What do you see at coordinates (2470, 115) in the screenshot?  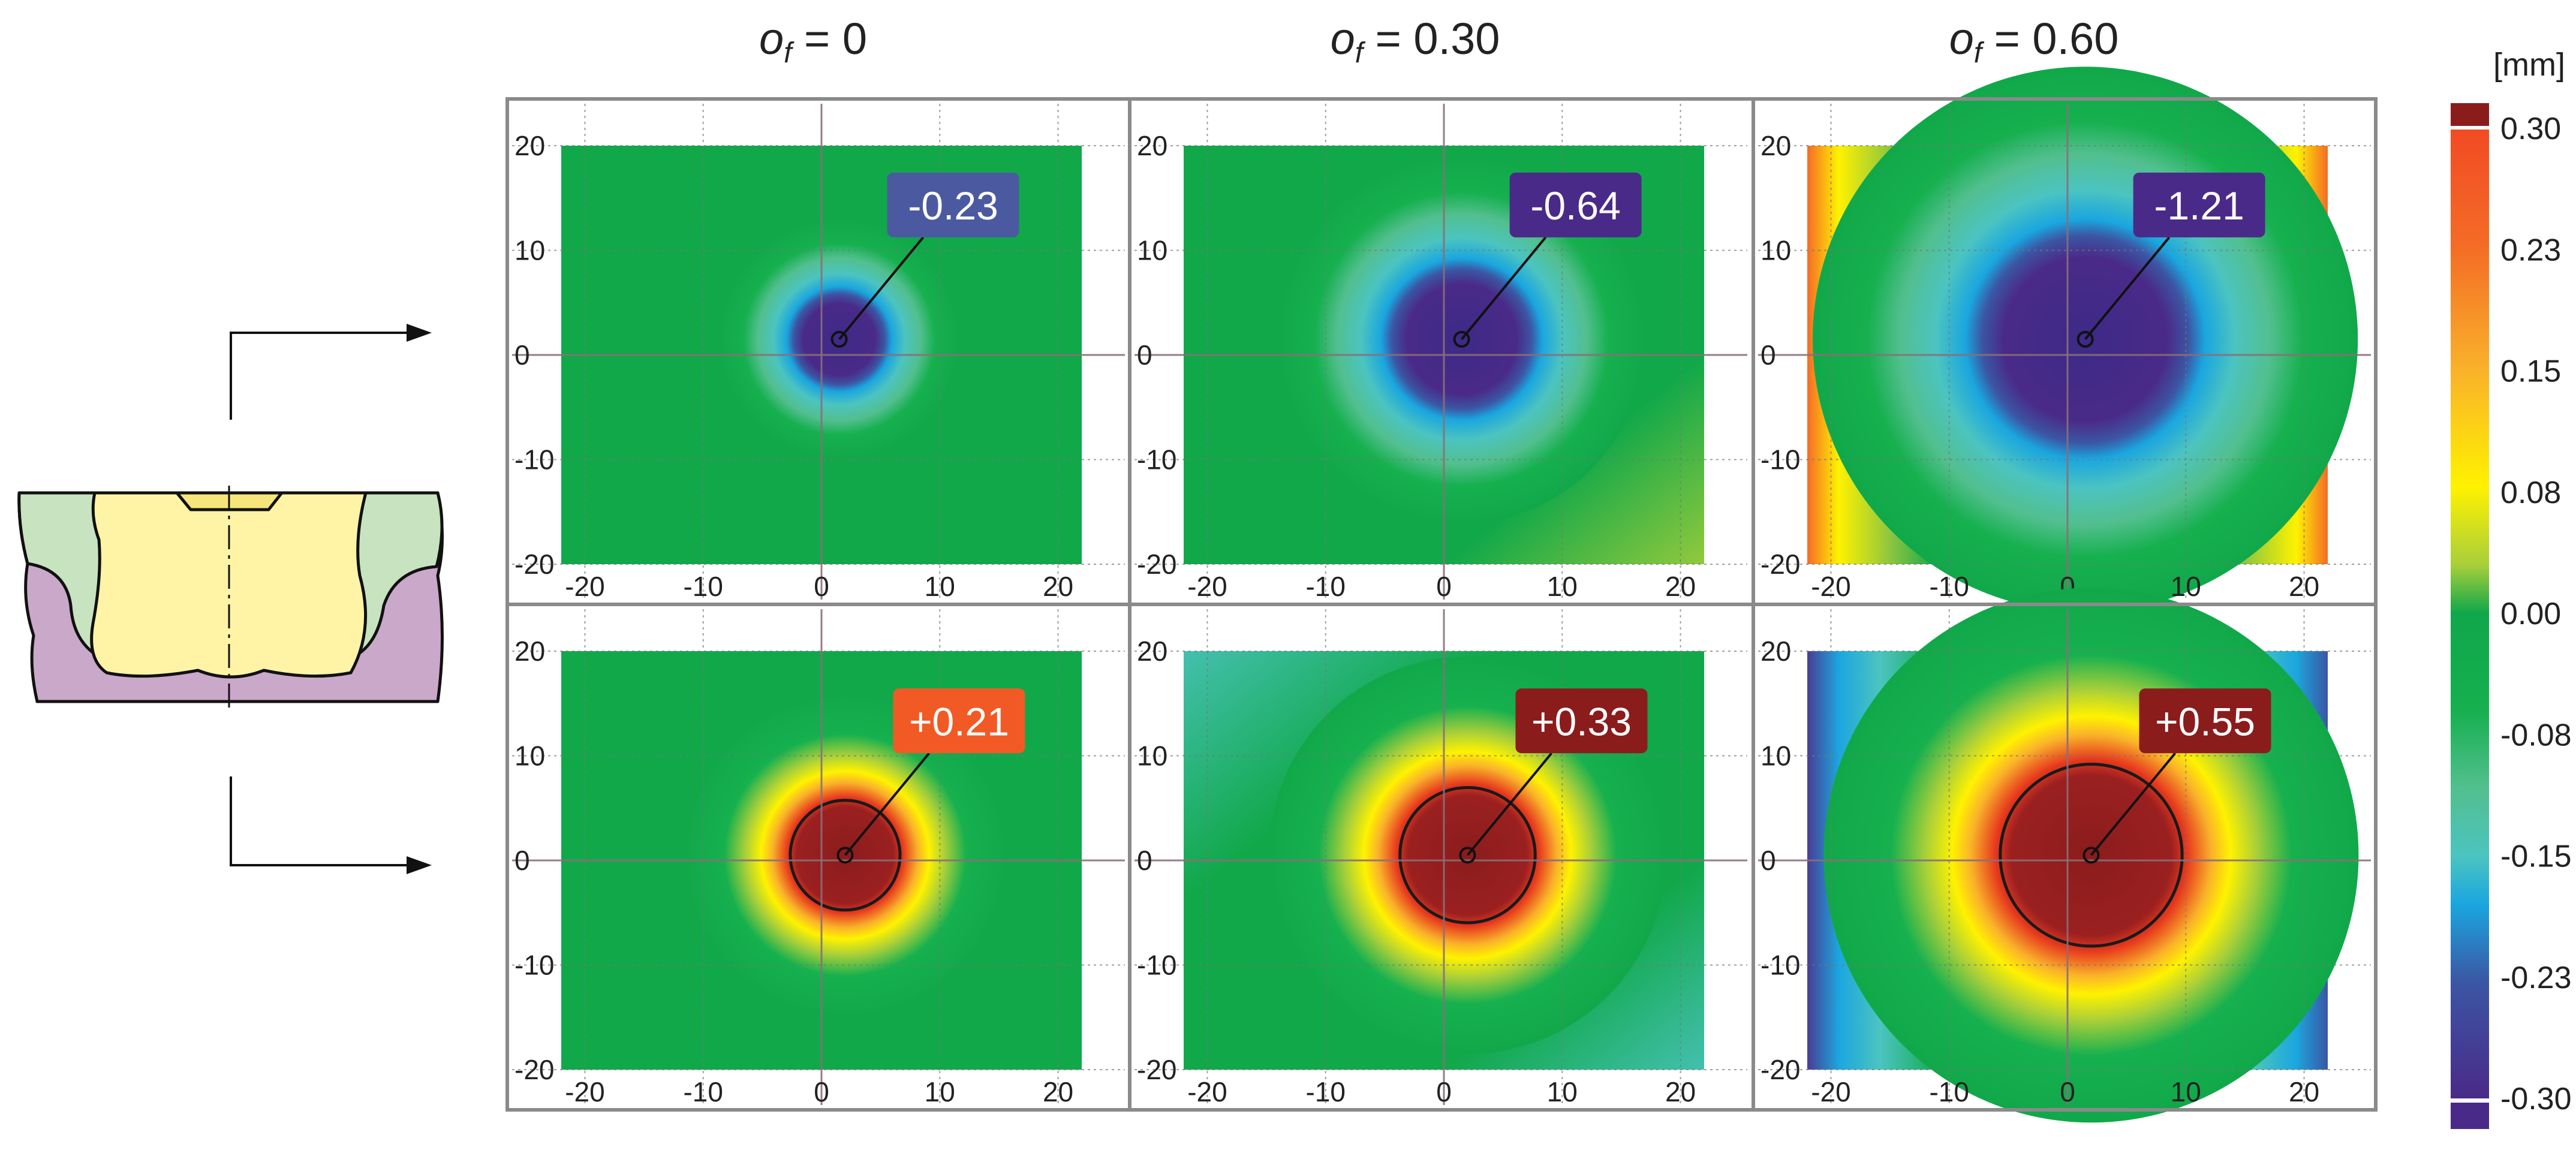 I see `colorbar-over-cap` at bounding box center [2470, 115].